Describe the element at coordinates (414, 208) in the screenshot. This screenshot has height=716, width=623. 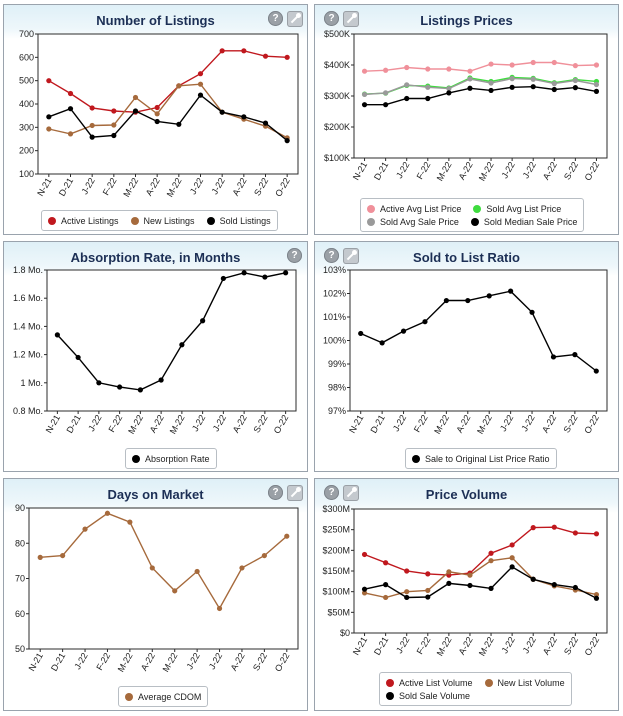
I see `legend-item: Active Avg List Price` at that location.